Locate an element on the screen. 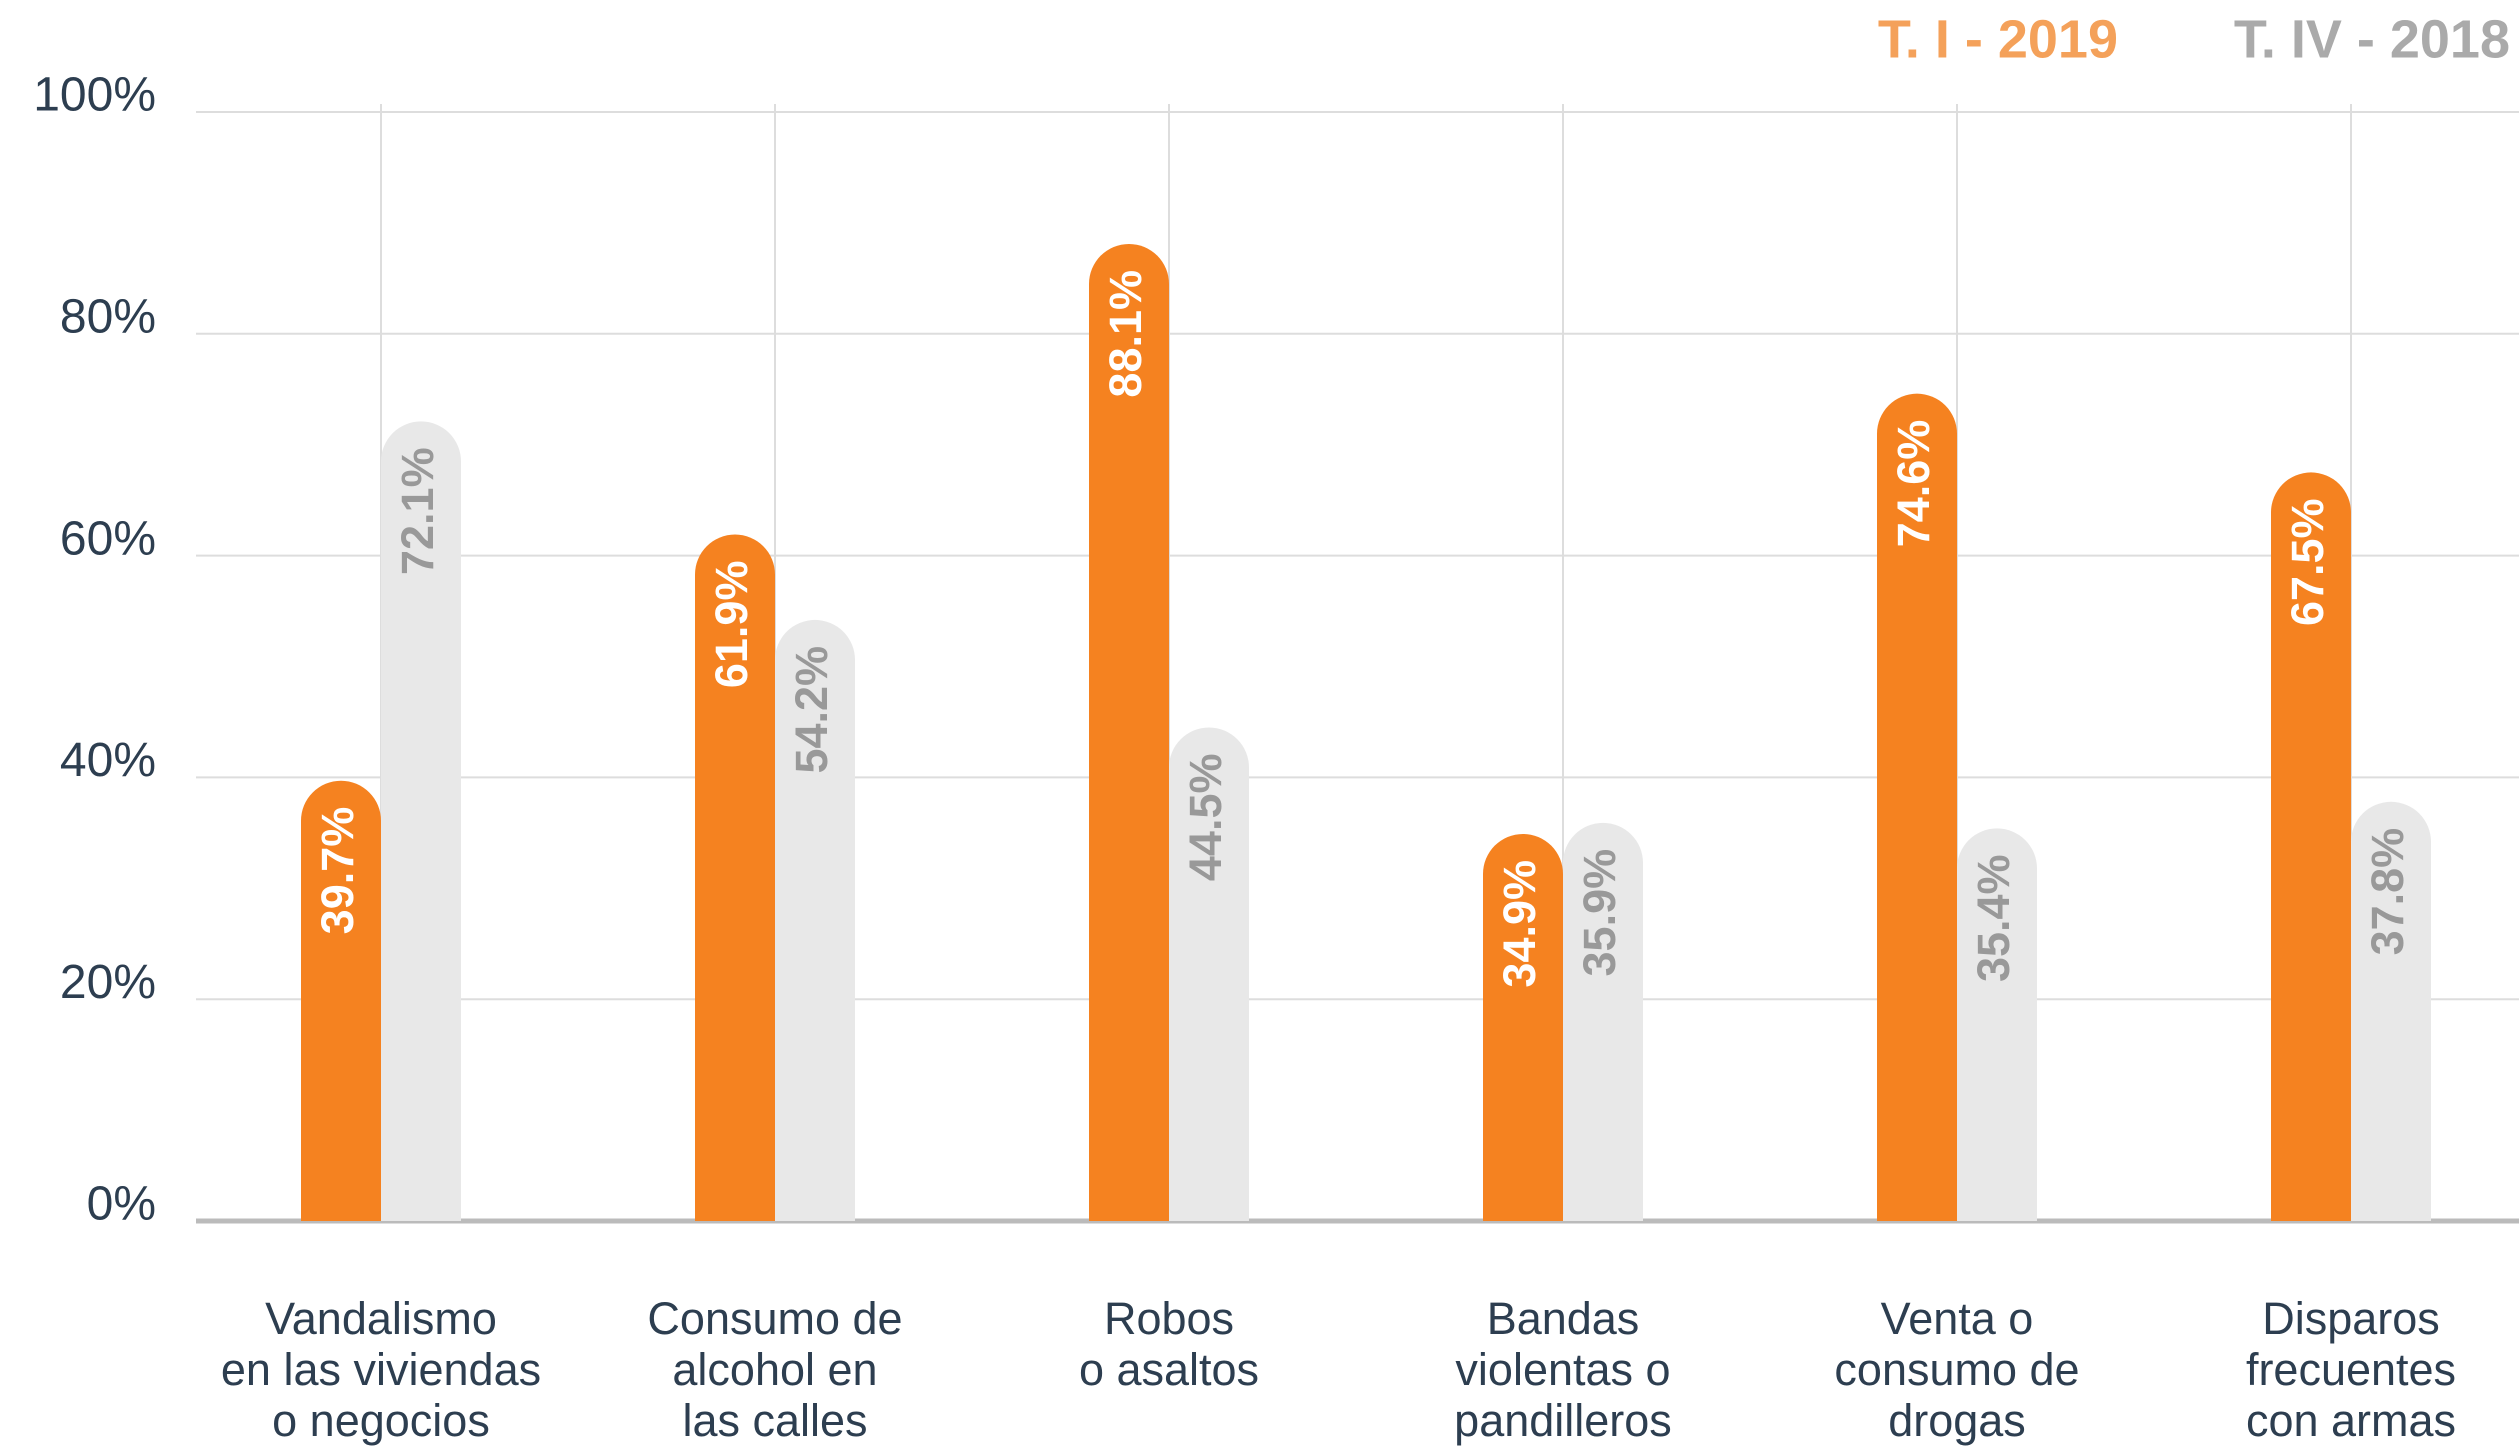 This screenshot has height=1450, width=2519. x-tick-label: Consumo de is located at coordinates (774, 1318).